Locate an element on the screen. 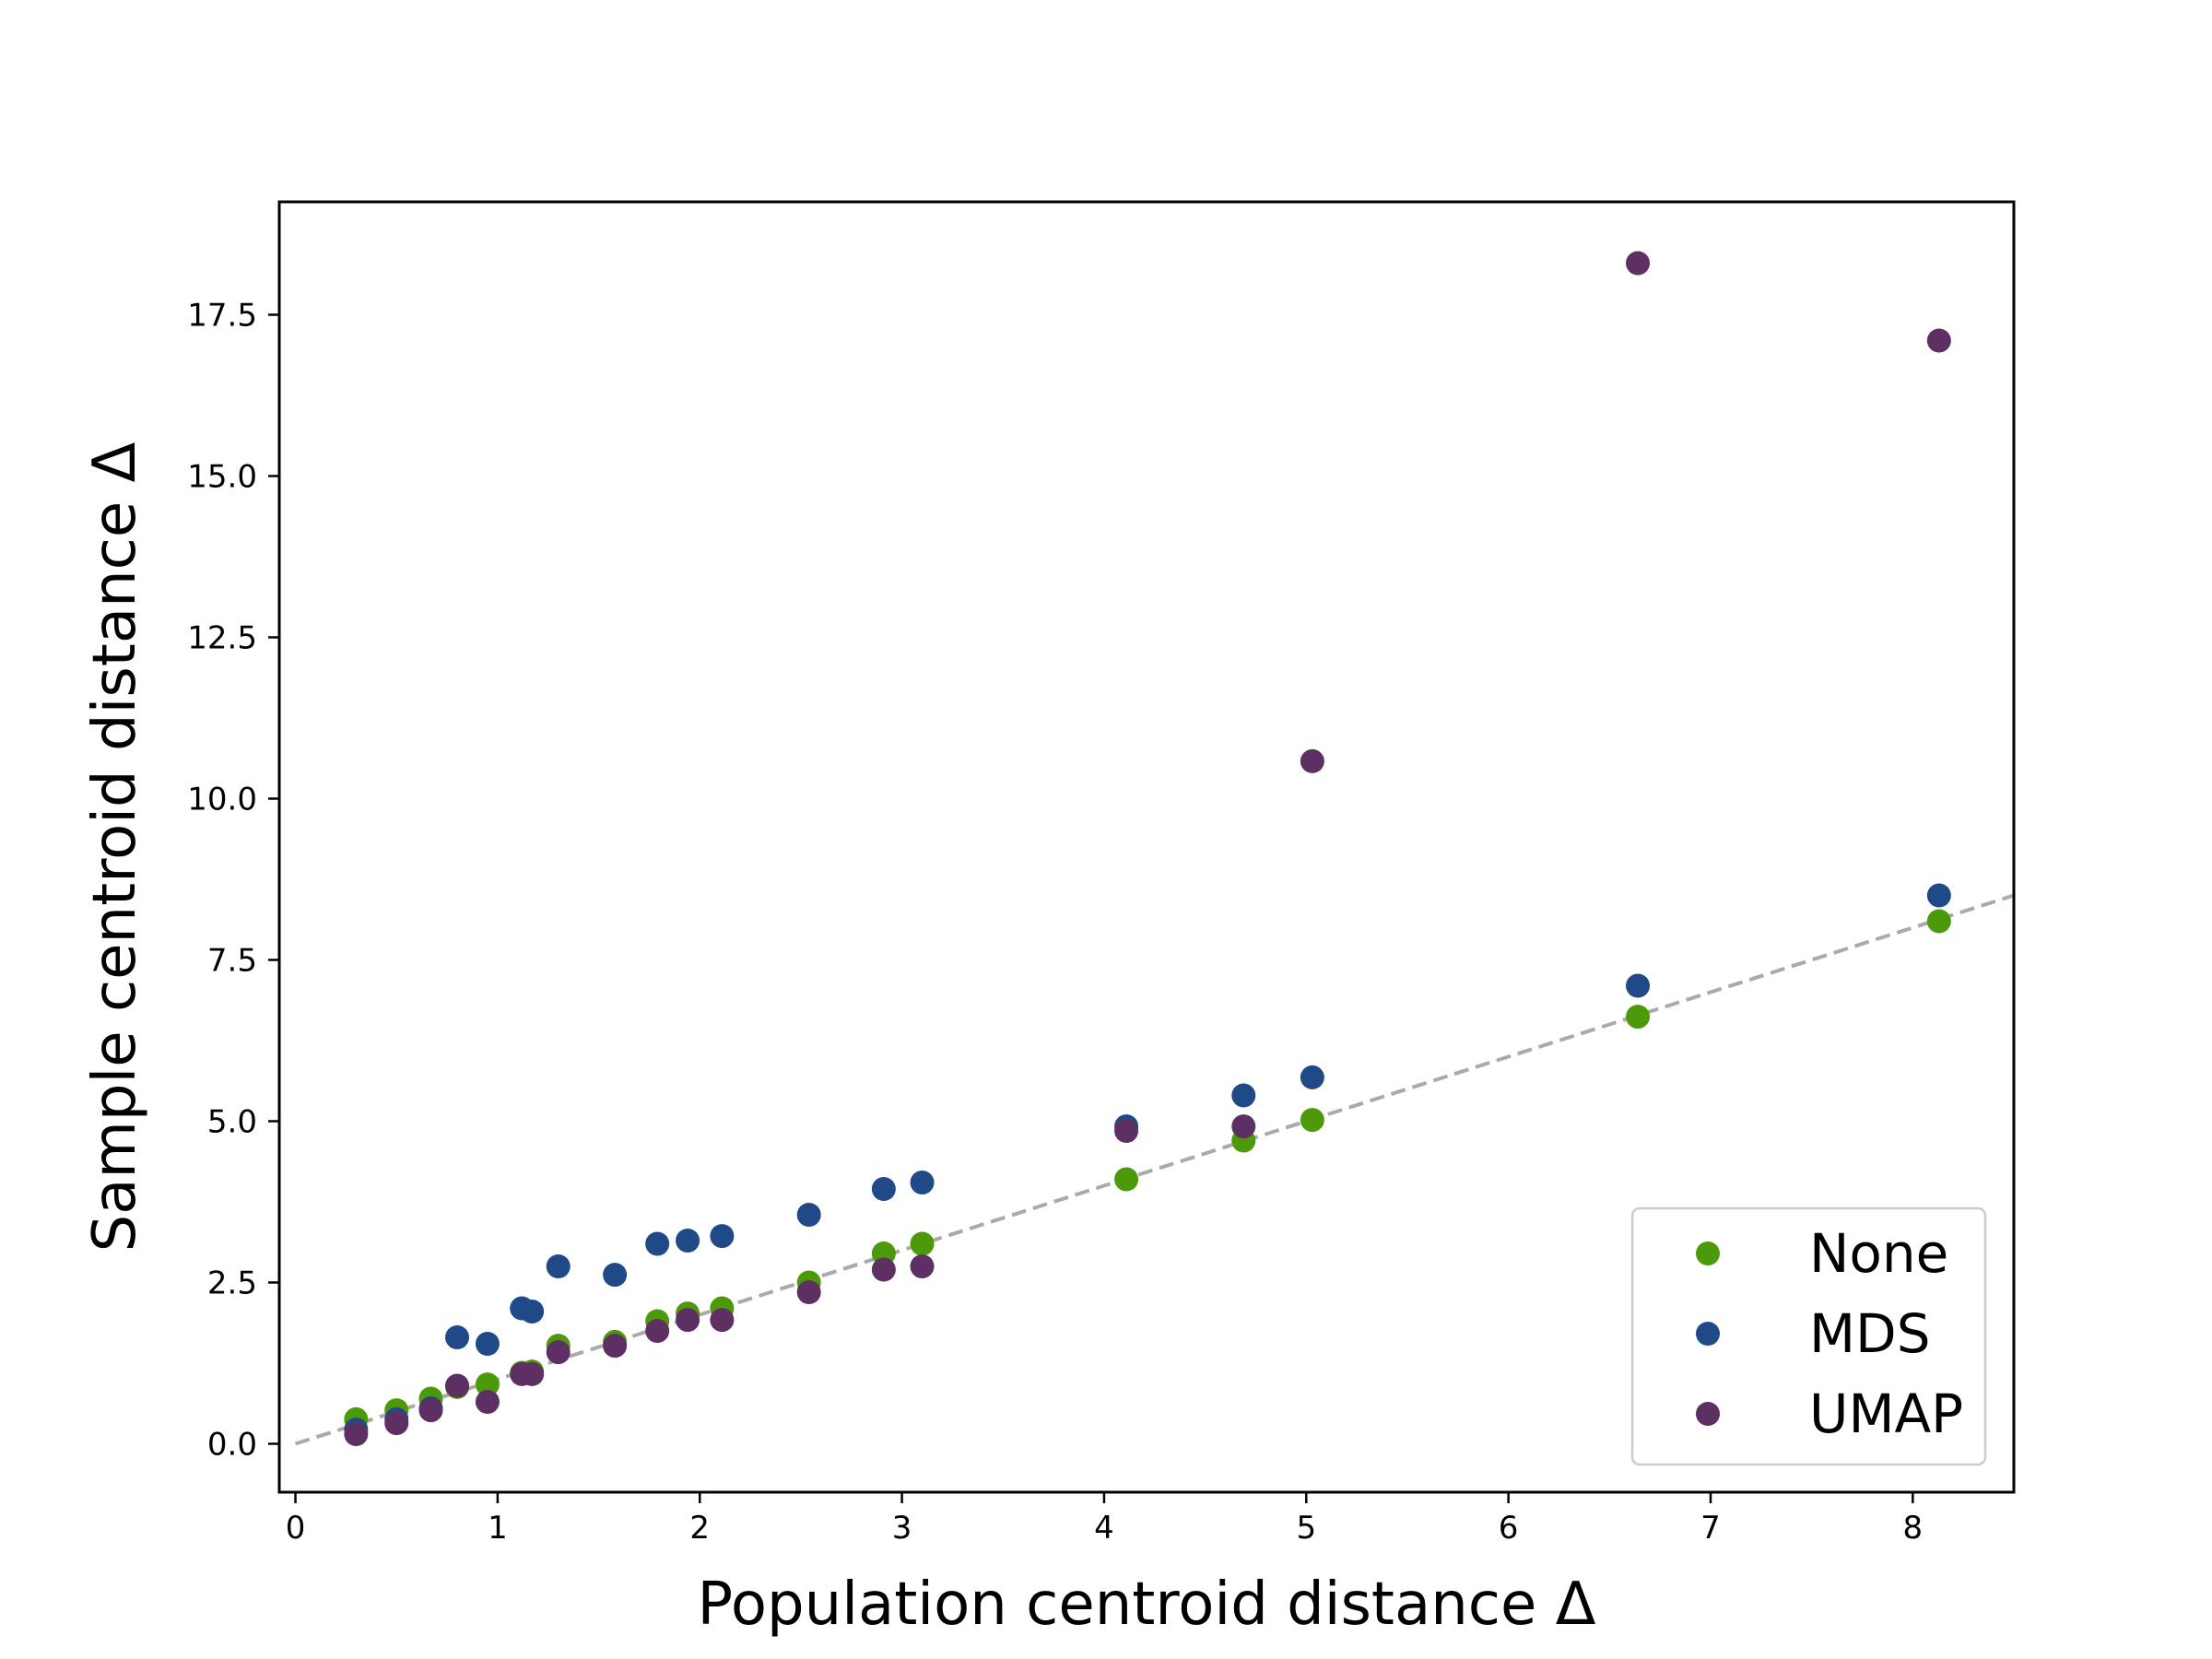 The image size is (2212, 1659). x-tick-label: 7 is located at coordinates (1710, 1528).